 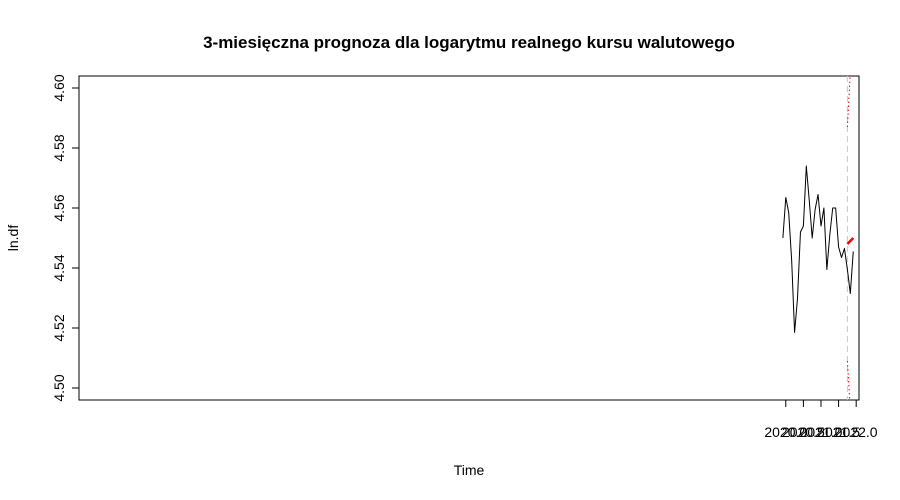 What do you see at coordinates (59, 87) in the screenshot?
I see `y-tick-label: 4.60` at bounding box center [59, 87].